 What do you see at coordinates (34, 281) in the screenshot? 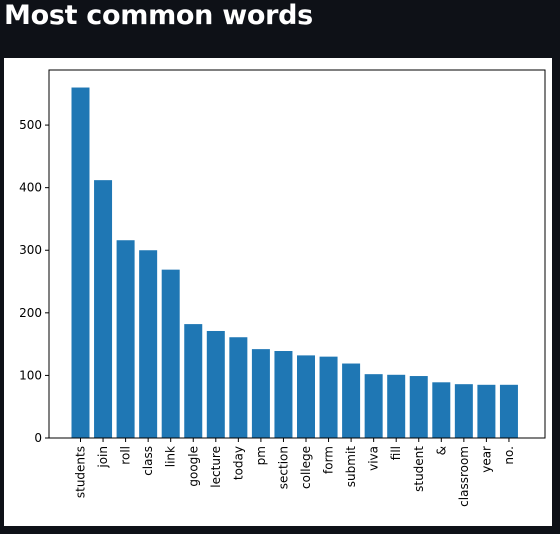
I see `y-axis: 0 100 200 300 400 500` at bounding box center [34, 281].